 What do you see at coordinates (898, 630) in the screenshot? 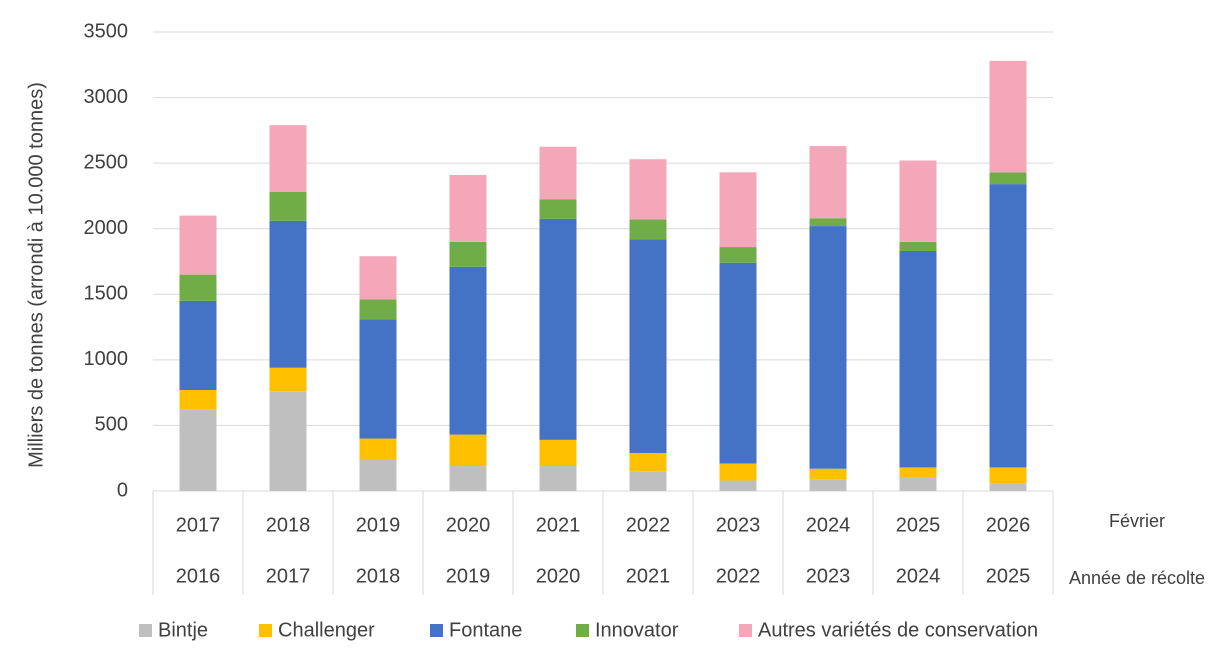
I see `legend-label: Autres variétés de conservation` at bounding box center [898, 630].